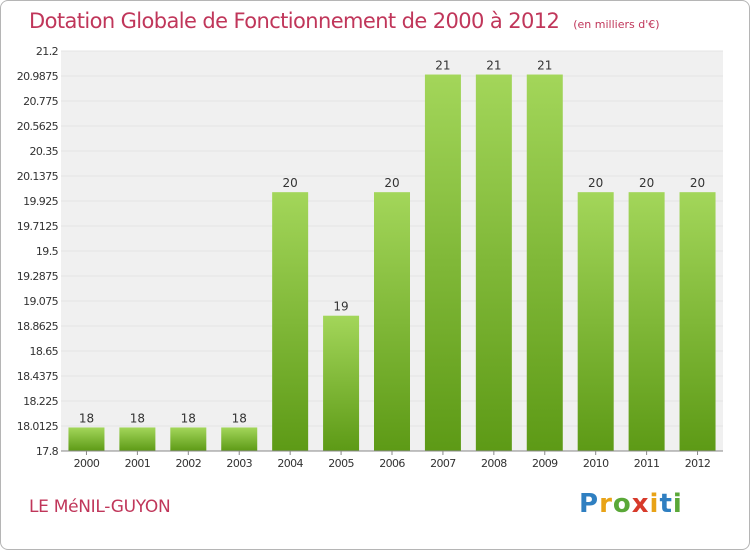 Image resolution: width=750 pixels, height=550 pixels. What do you see at coordinates (391, 183) in the screenshot?
I see `data-label-2006: 20` at bounding box center [391, 183].